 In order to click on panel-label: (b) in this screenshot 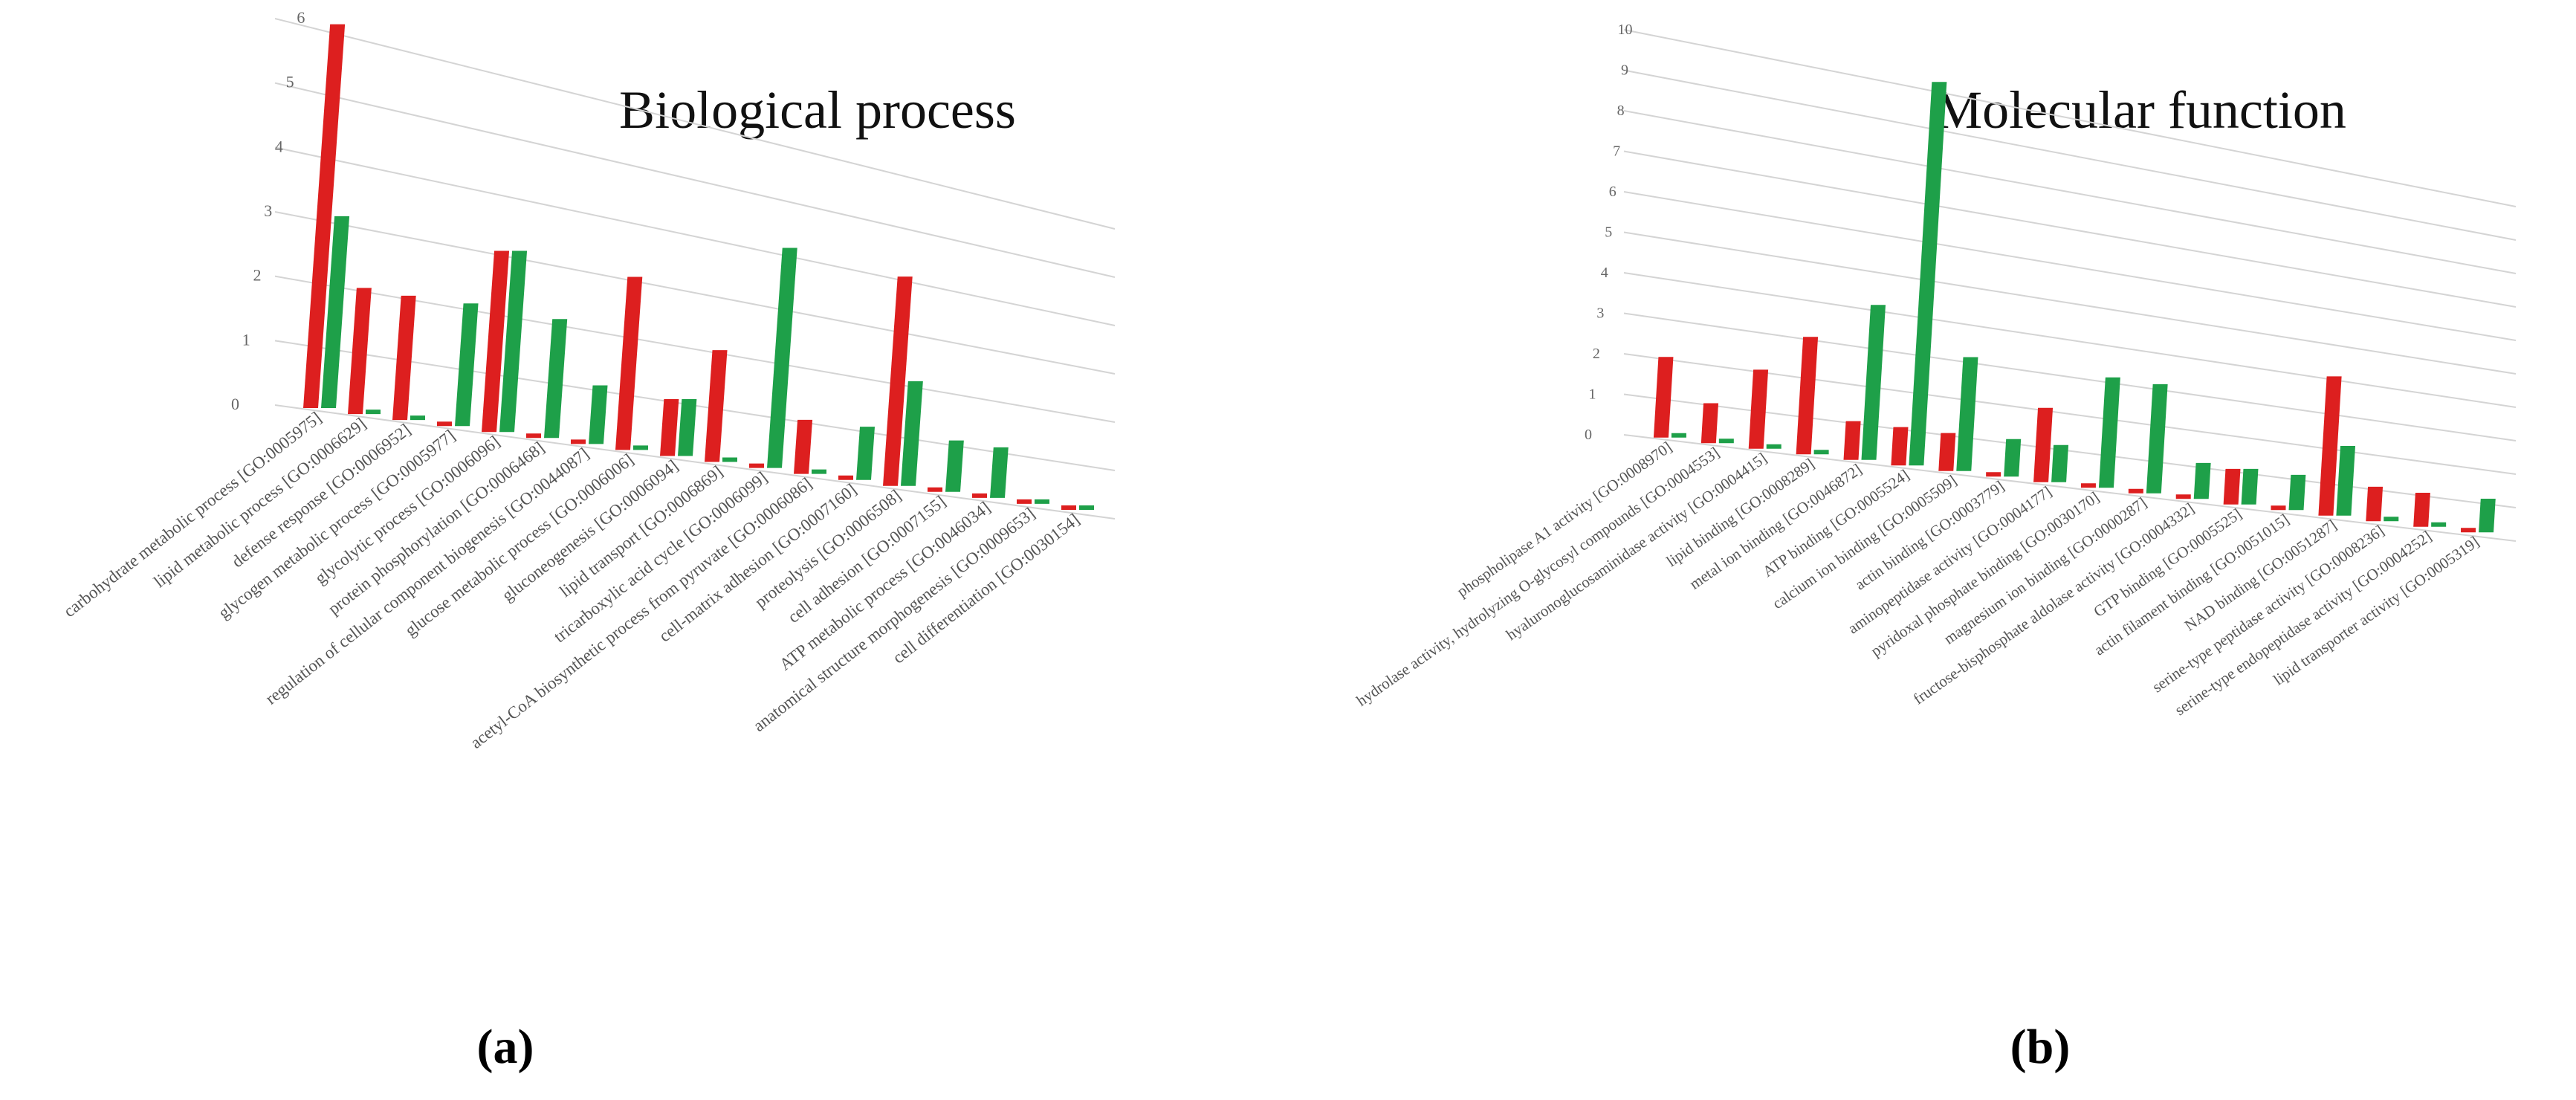, I will do `click(2041, 1047)`.